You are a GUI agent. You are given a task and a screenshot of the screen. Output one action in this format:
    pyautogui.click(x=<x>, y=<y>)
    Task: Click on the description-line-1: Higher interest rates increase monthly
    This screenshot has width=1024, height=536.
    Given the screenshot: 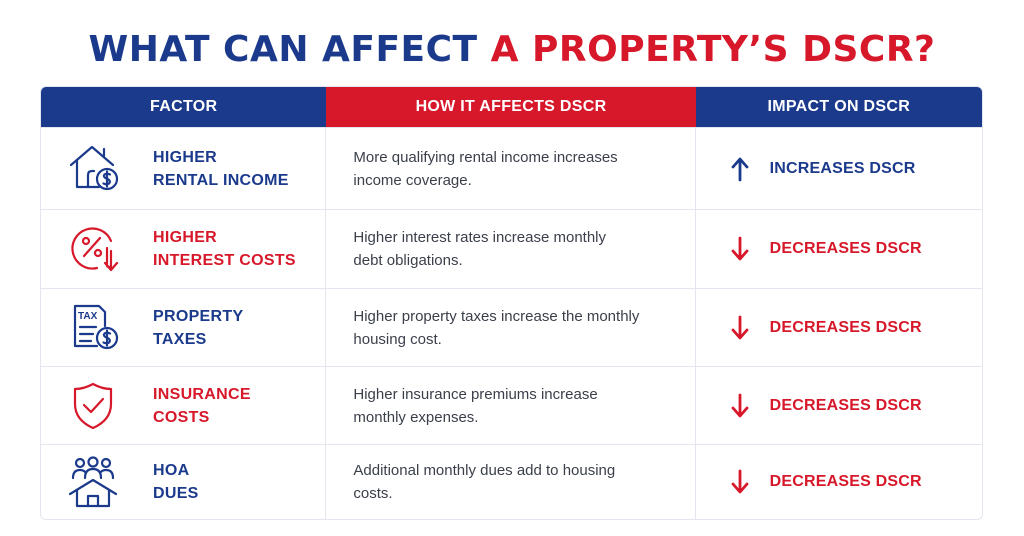 What is the action you would take?
    pyautogui.click(x=480, y=237)
    